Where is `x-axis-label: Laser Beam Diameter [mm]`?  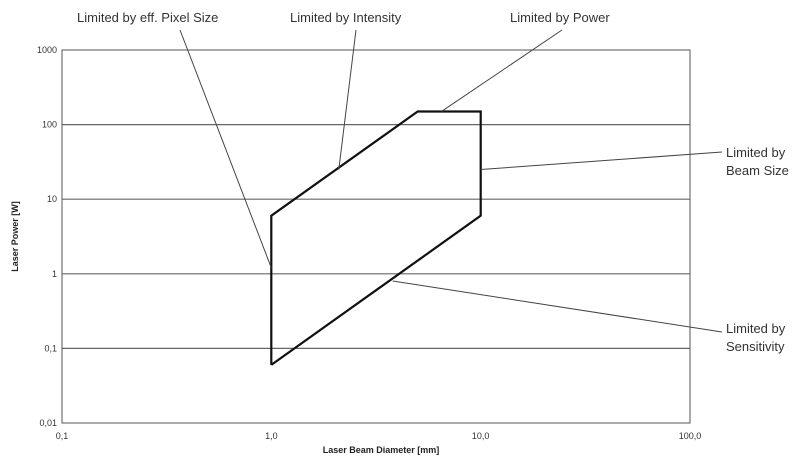 x-axis-label: Laser Beam Diameter [mm] is located at coordinates (381, 450).